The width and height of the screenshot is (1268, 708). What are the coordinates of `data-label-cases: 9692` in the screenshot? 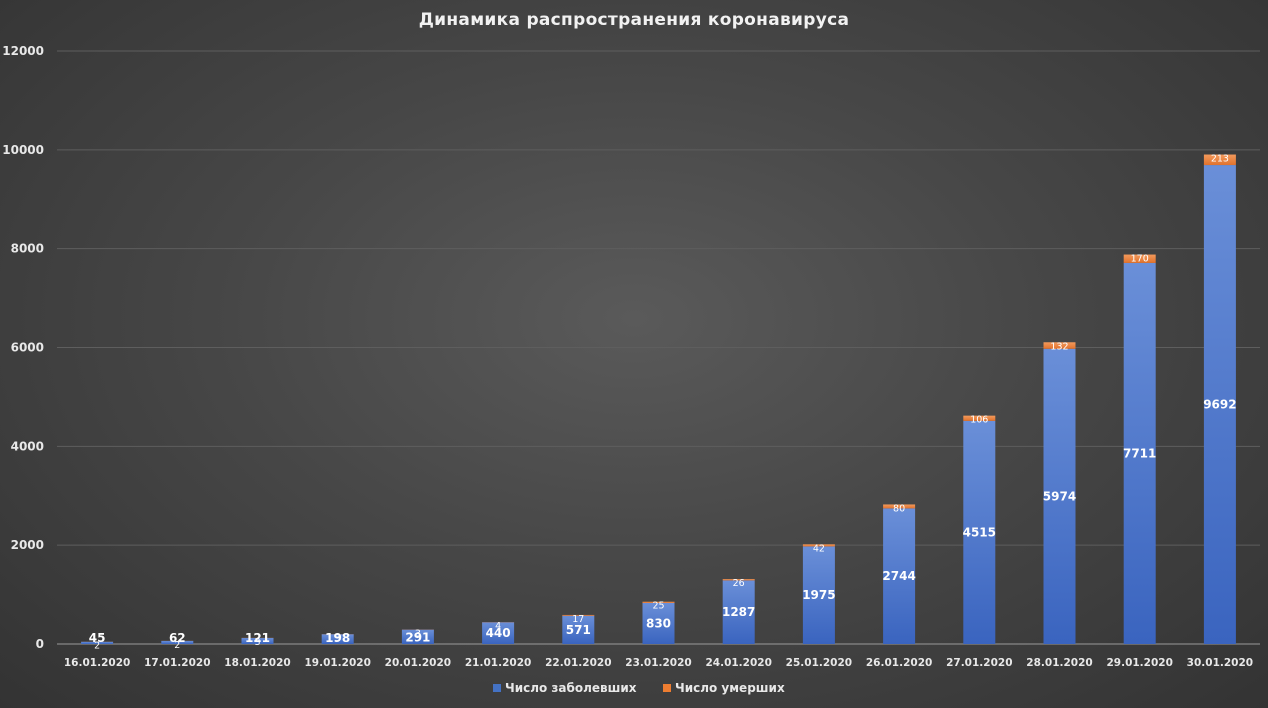 It's located at (1219, 405).